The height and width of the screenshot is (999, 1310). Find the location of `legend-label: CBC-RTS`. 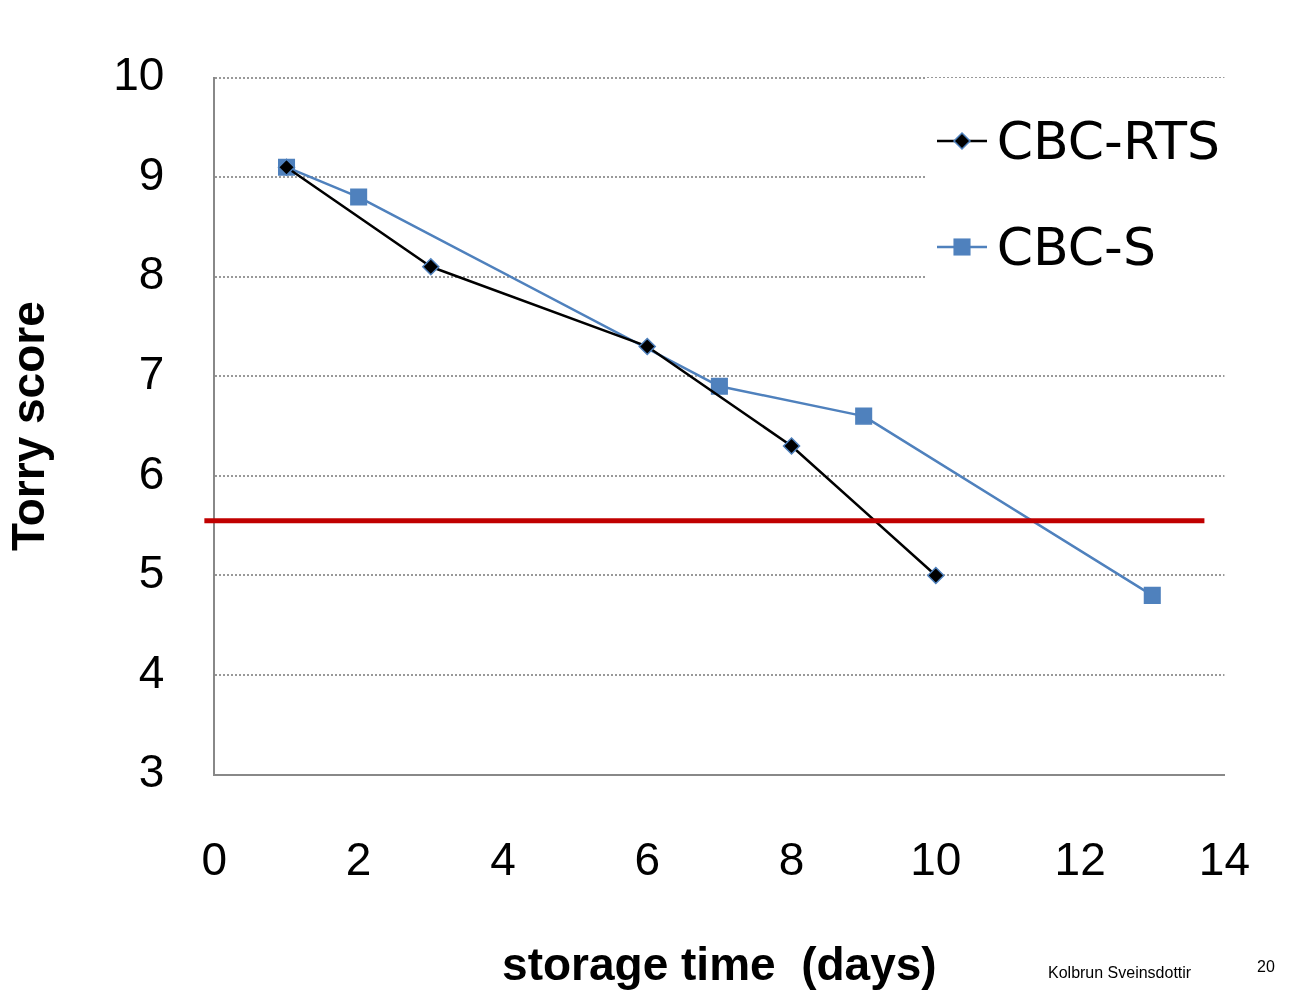

legend-label: CBC-RTS is located at coordinates (1108, 141).